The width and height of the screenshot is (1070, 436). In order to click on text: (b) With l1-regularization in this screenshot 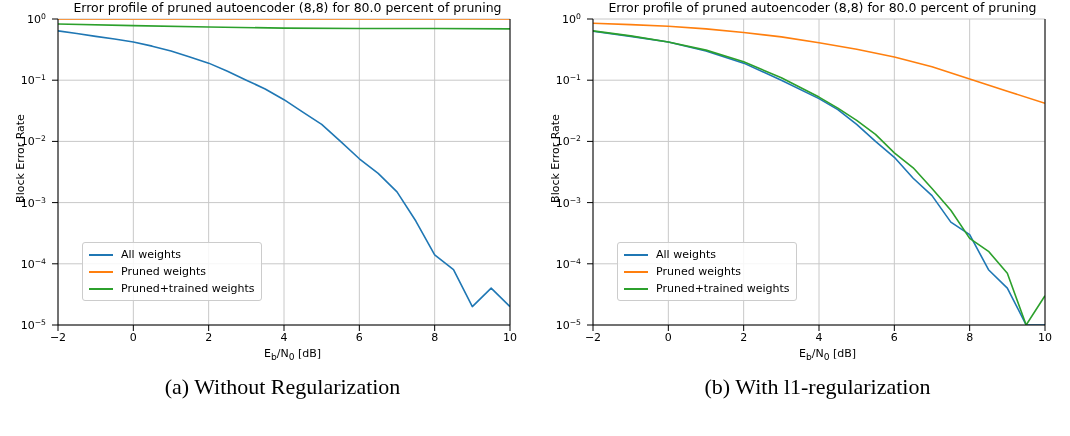, I will do `click(817, 387)`.